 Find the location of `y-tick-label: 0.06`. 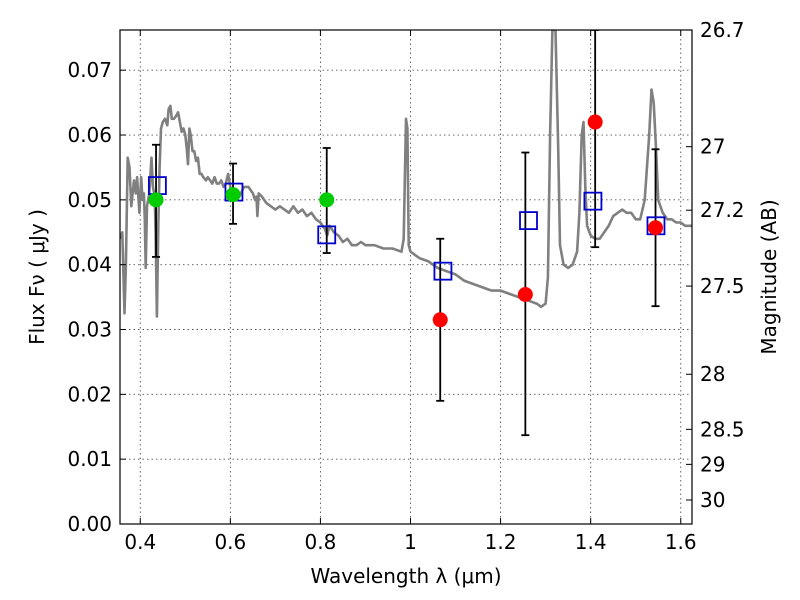

y-tick-label: 0.06 is located at coordinates (89, 135).